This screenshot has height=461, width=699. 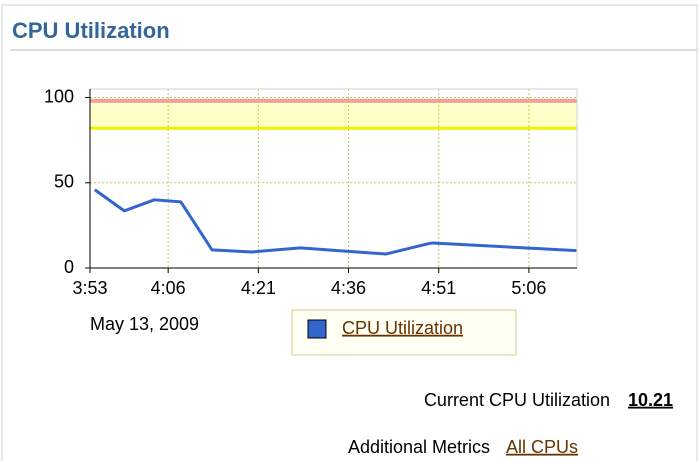 I want to click on date-label: May 13, 2009, so click(x=144, y=324).